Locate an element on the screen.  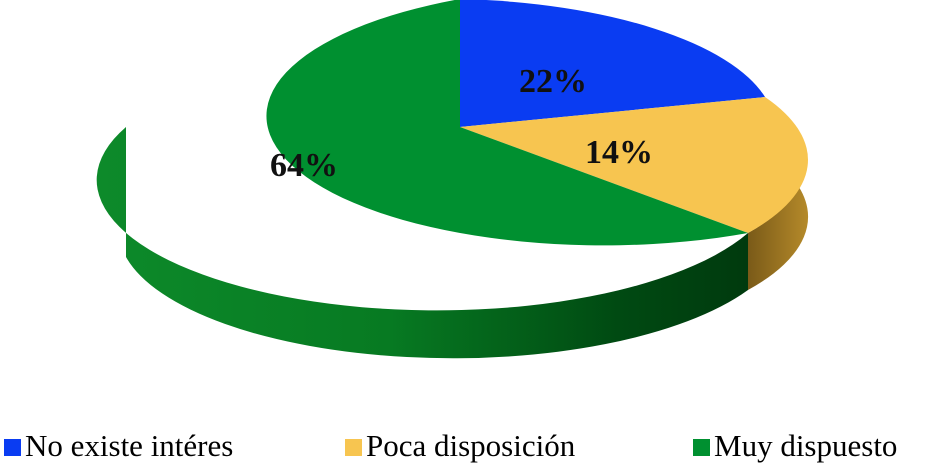
legend-item-no-existe-interes: No existe intéres is located at coordinates (118, 446).